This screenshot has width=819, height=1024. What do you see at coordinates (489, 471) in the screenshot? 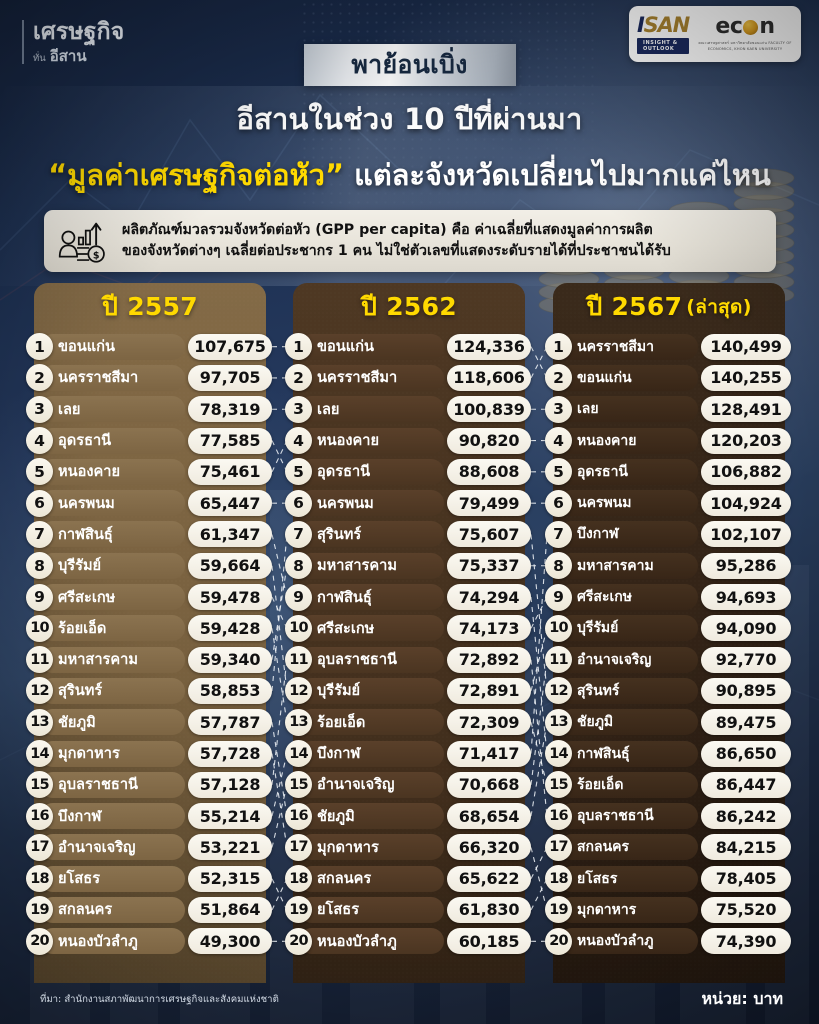
I see `gpp-value: 88,608` at bounding box center [489, 471].